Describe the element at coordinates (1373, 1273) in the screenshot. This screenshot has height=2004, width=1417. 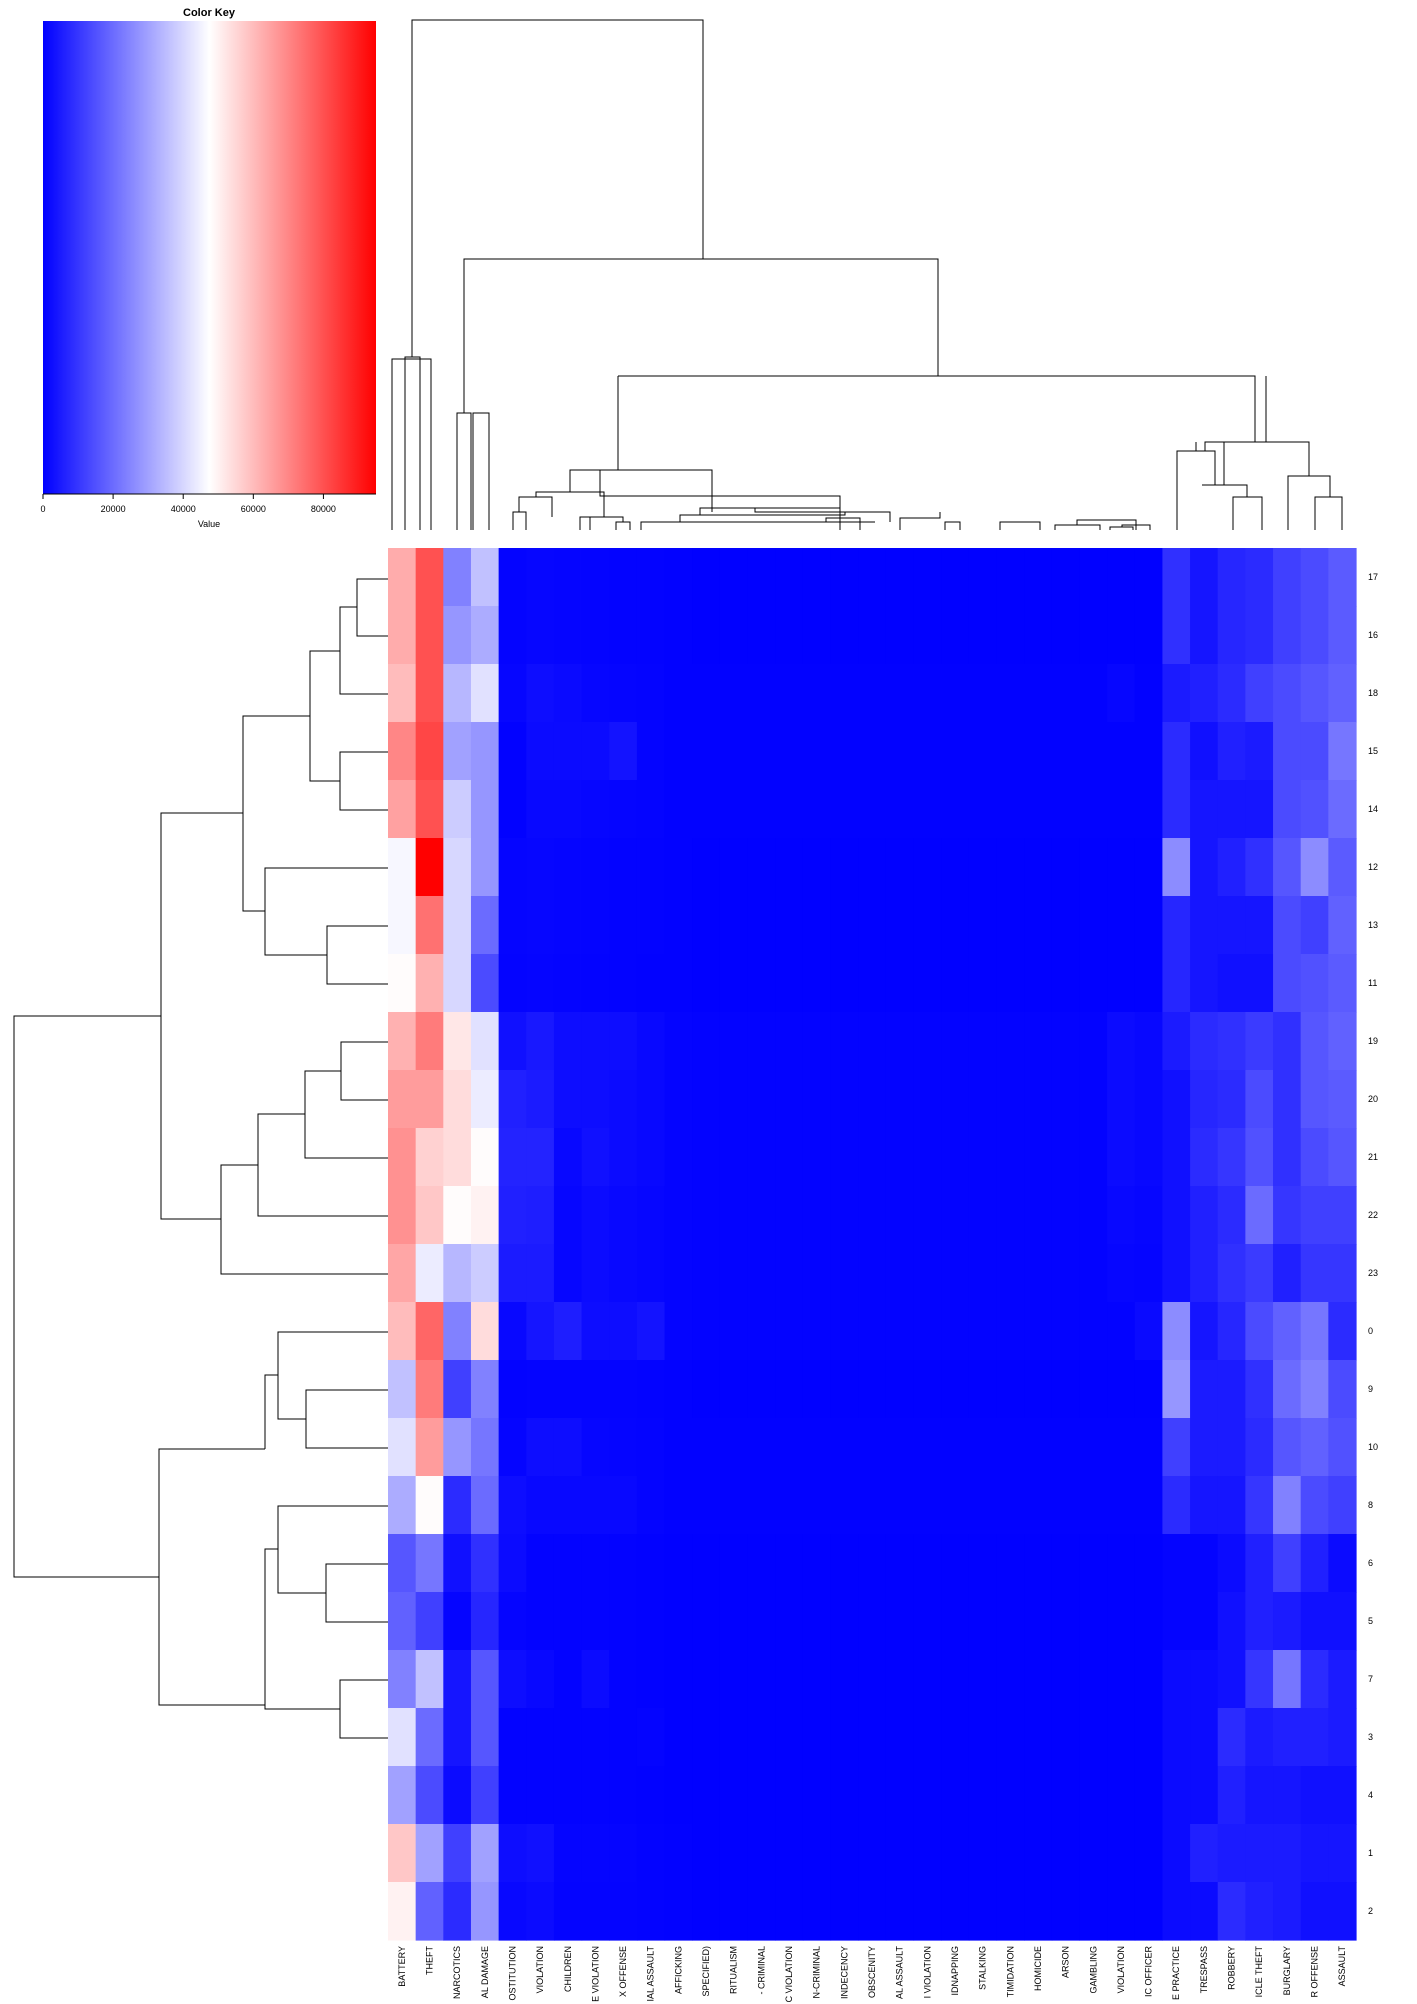
I see `row-label: 23` at that location.